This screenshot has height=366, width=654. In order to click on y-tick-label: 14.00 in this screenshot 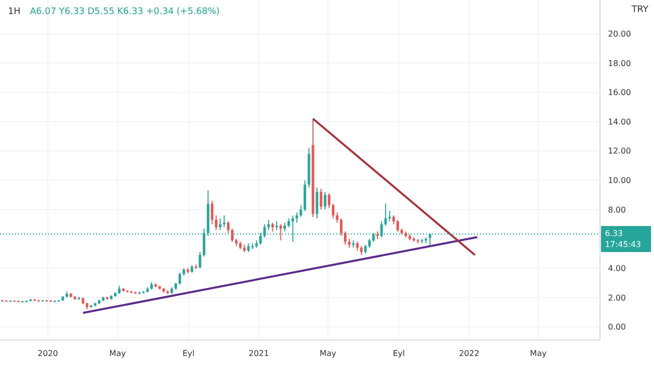, I will do `click(619, 121)`.